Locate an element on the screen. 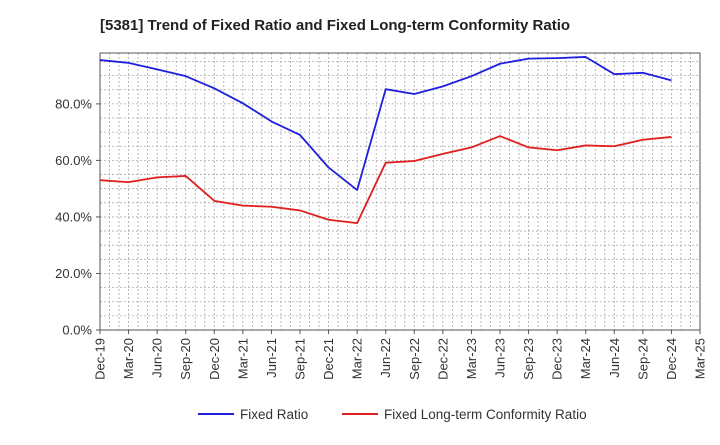 The height and width of the screenshot is (445, 720). y-tick-label: 80.0% is located at coordinates (73, 103).